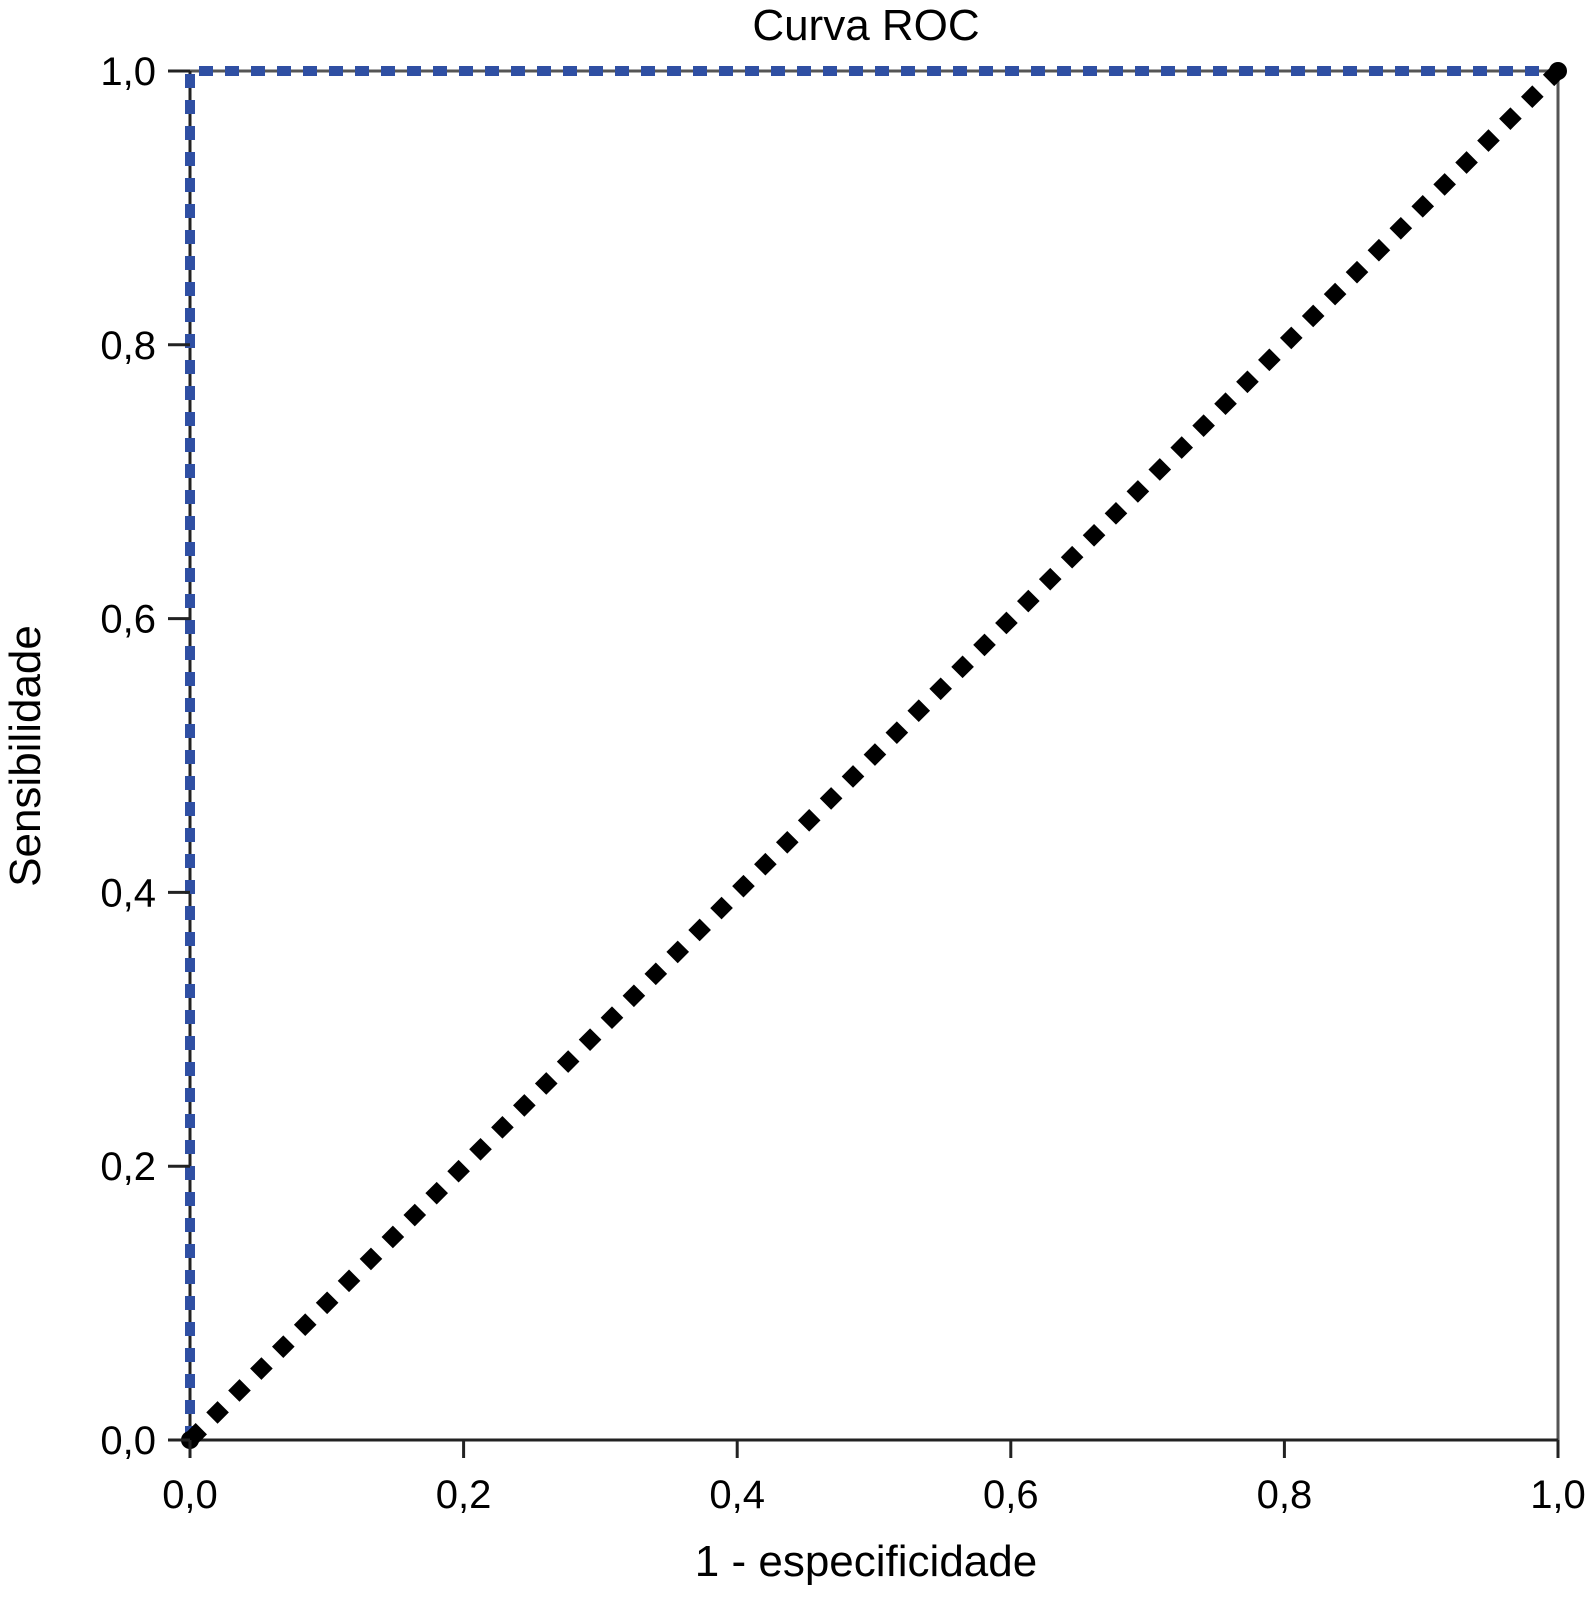 Image resolution: width=1591 pixels, height=1600 pixels. Describe the element at coordinates (874, 1478) in the screenshot. I see `x-axis: 0,0 0,2 0,4 0,6 0,8 1,0` at that location.